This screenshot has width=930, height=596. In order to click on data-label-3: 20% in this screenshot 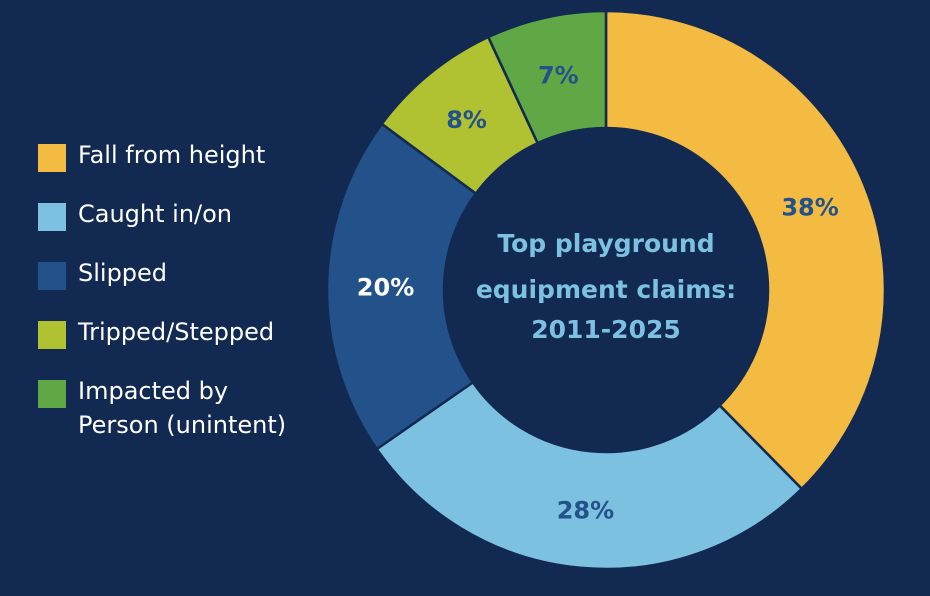, I will do `click(385, 288)`.